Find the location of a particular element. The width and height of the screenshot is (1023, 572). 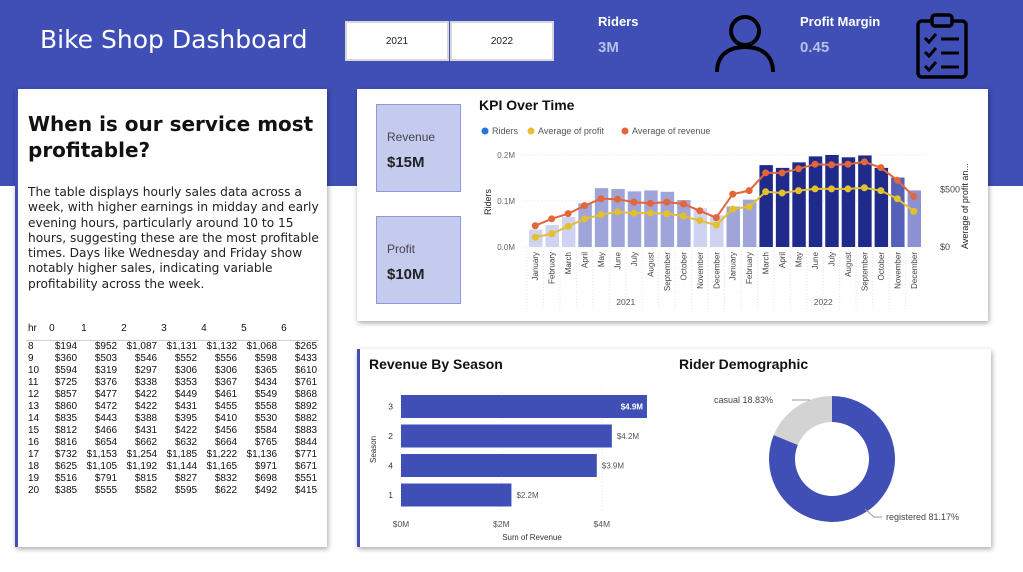

table-cell: $698 is located at coordinates (266, 478).